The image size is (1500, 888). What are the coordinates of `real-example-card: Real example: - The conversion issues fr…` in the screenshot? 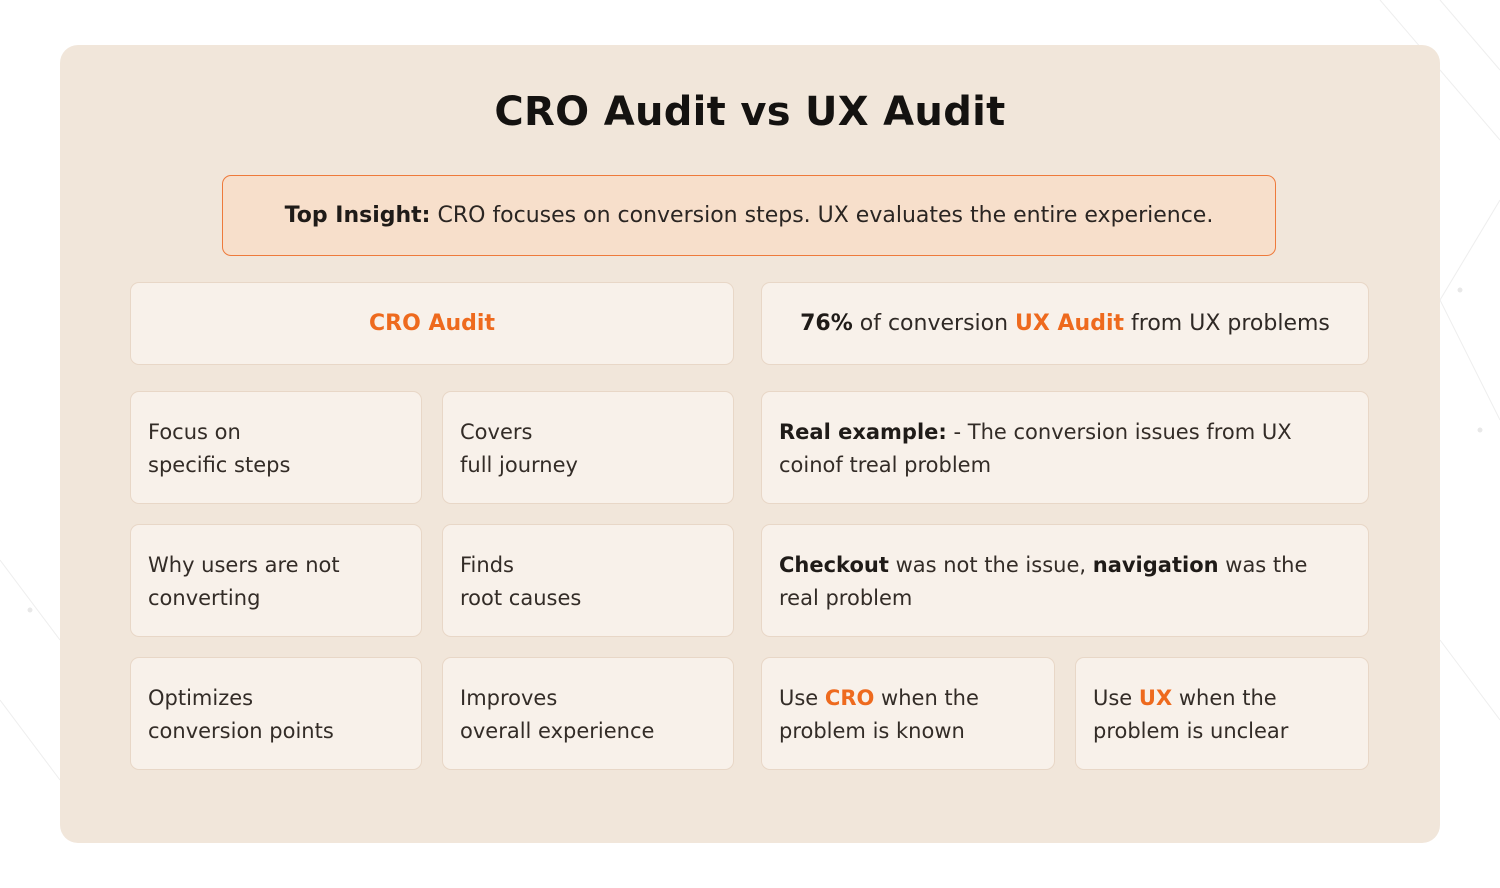 It's located at (1065, 447).